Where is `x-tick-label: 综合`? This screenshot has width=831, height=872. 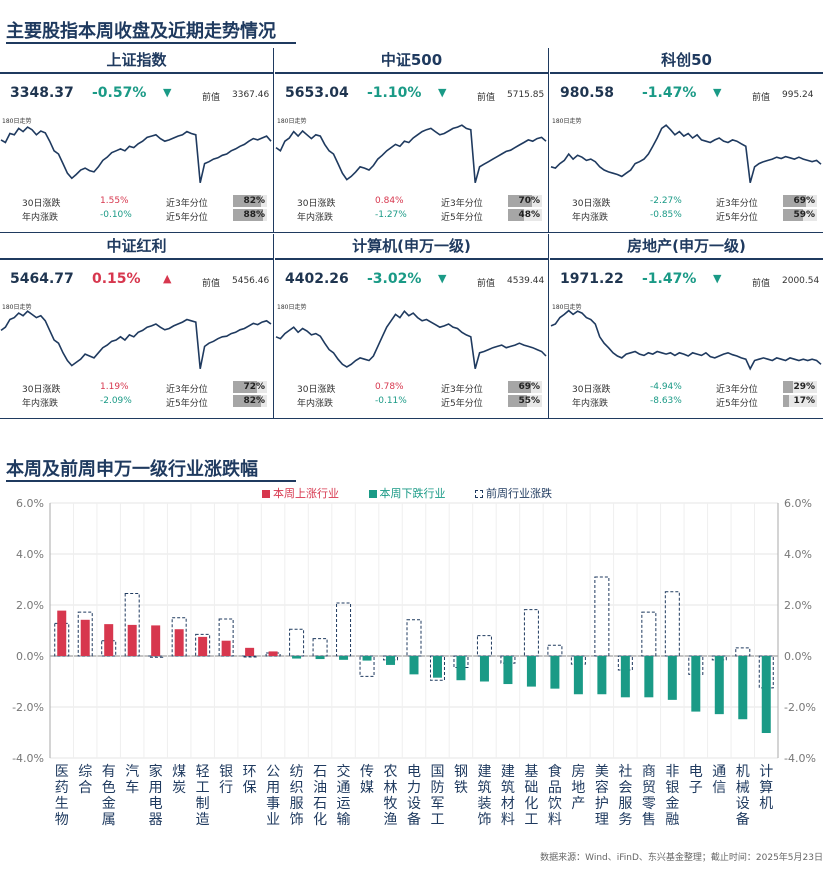
x-tick-label: 综合 is located at coordinates (85, 780).